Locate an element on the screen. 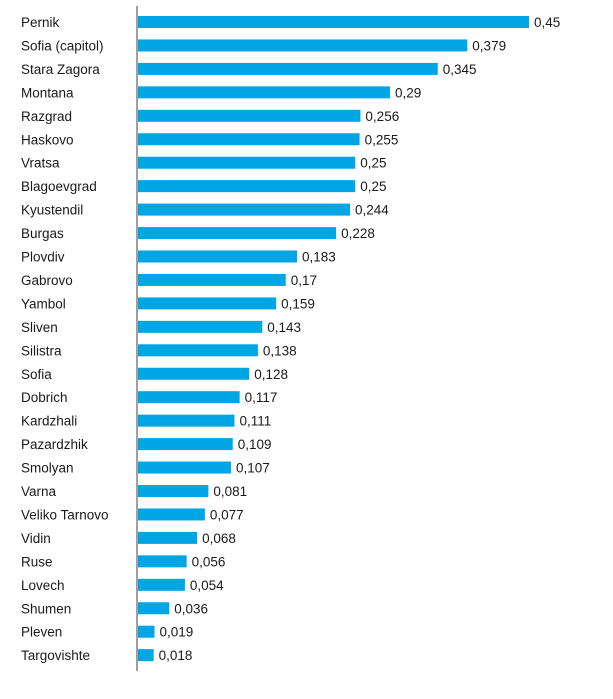 This screenshot has width=613, height=699. category-label: Pernik is located at coordinates (40, 22).